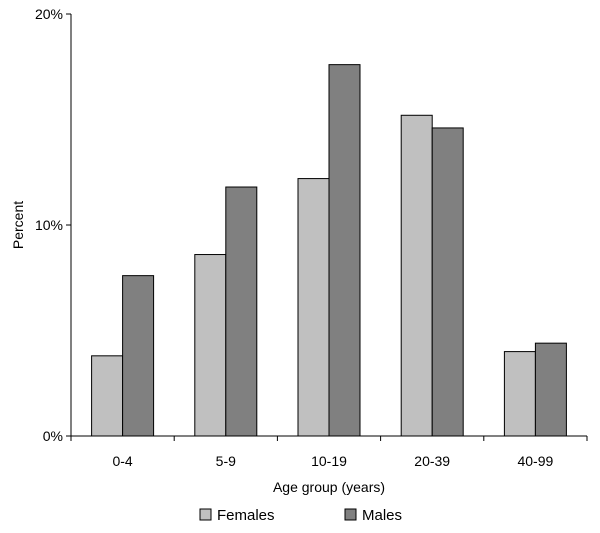 The height and width of the screenshot is (533, 600). What do you see at coordinates (432, 461) in the screenshot?
I see `x-tick-label: 20-39` at bounding box center [432, 461].